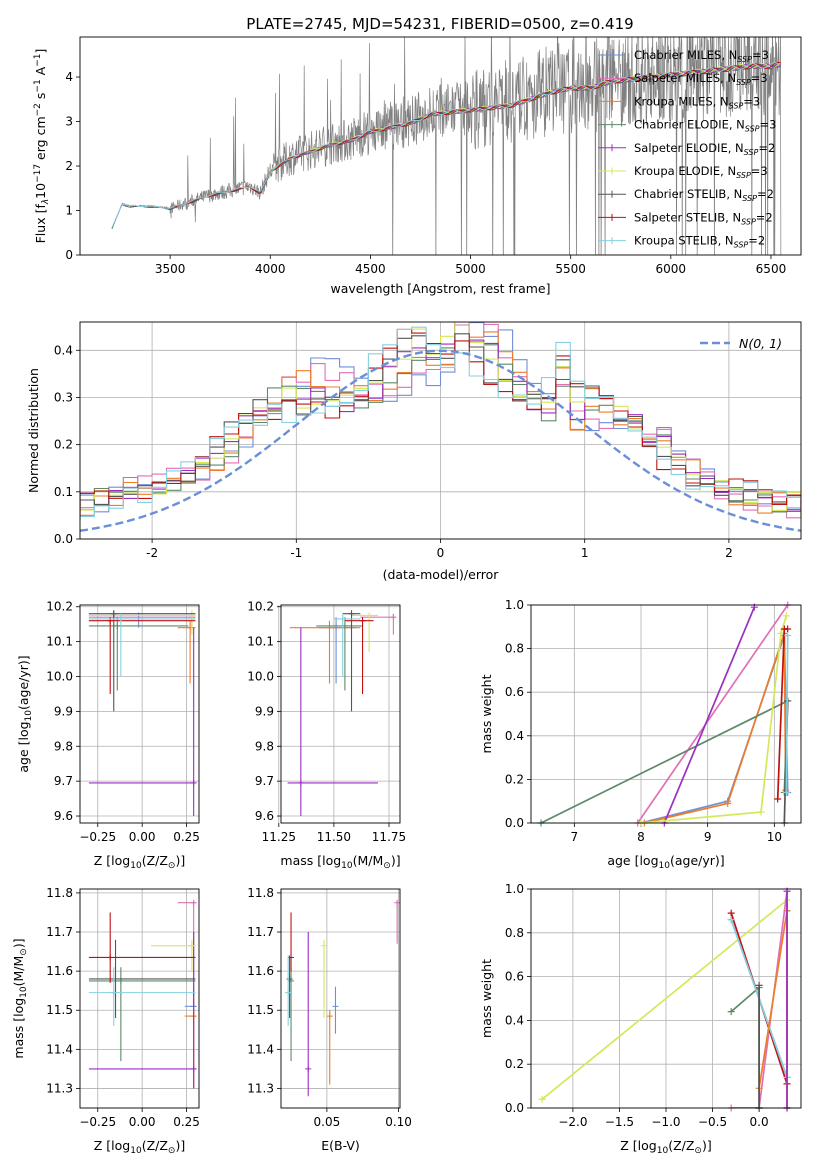  I want to click on histogram-step-line, so click(440, 420).